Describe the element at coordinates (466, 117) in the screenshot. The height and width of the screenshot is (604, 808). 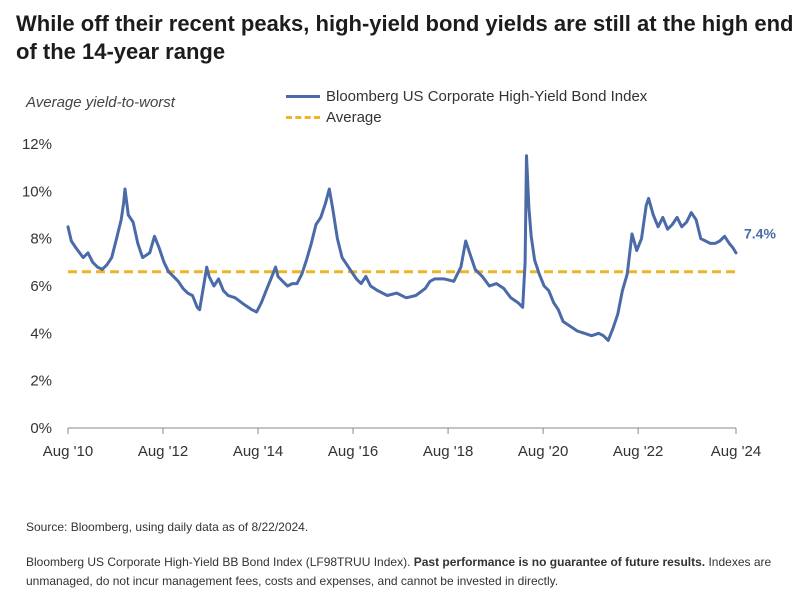
I see `legend-item-average: Average` at that location.